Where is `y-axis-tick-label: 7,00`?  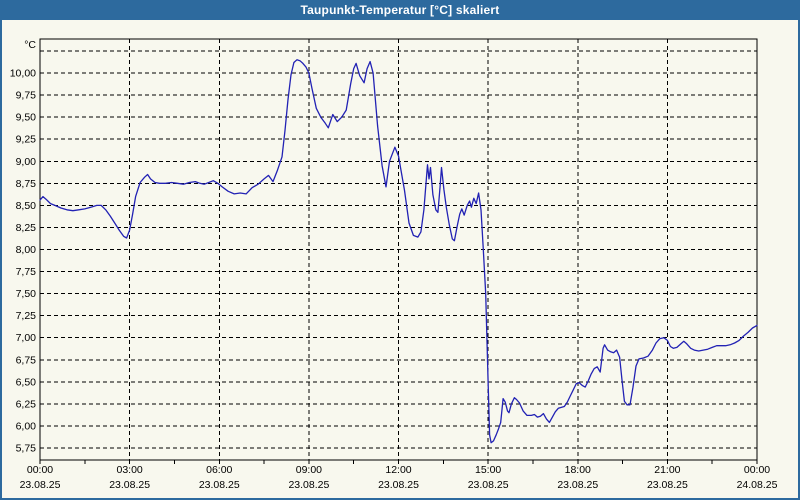
y-axis-tick-label: 7,00 is located at coordinates (26, 338).